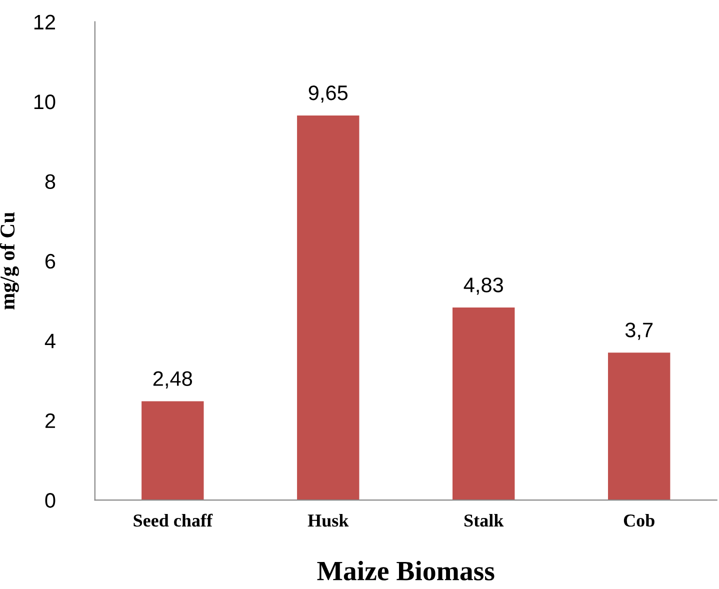  Describe the element at coordinates (50, 181) in the screenshot. I see `y-tick-label: 8` at that location.